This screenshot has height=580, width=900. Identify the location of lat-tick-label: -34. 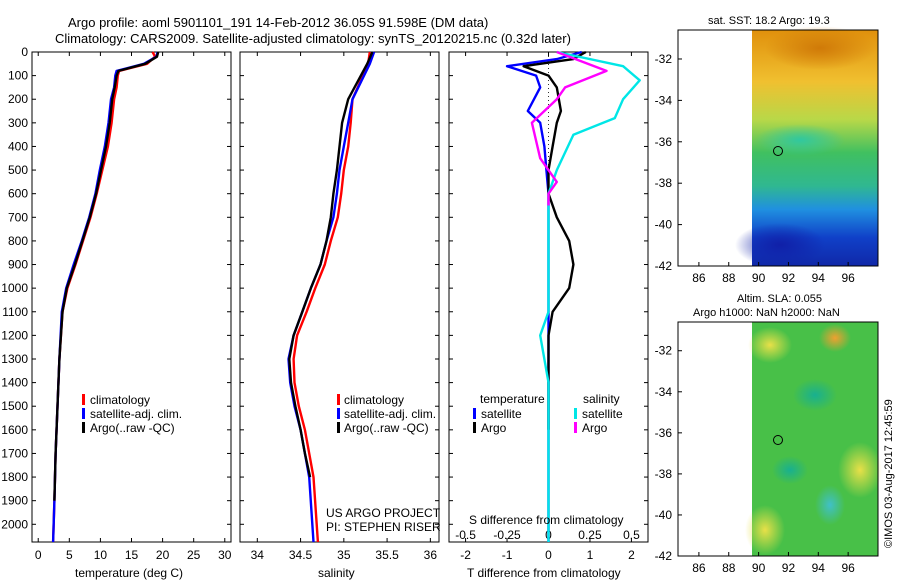
(664, 392).